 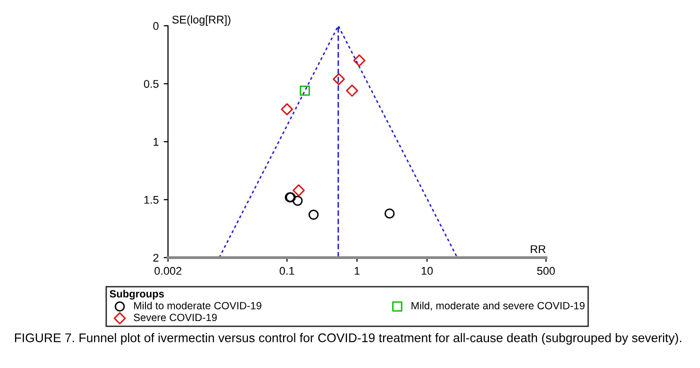 I want to click on y-tick-label: 1, so click(x=156, y=142).